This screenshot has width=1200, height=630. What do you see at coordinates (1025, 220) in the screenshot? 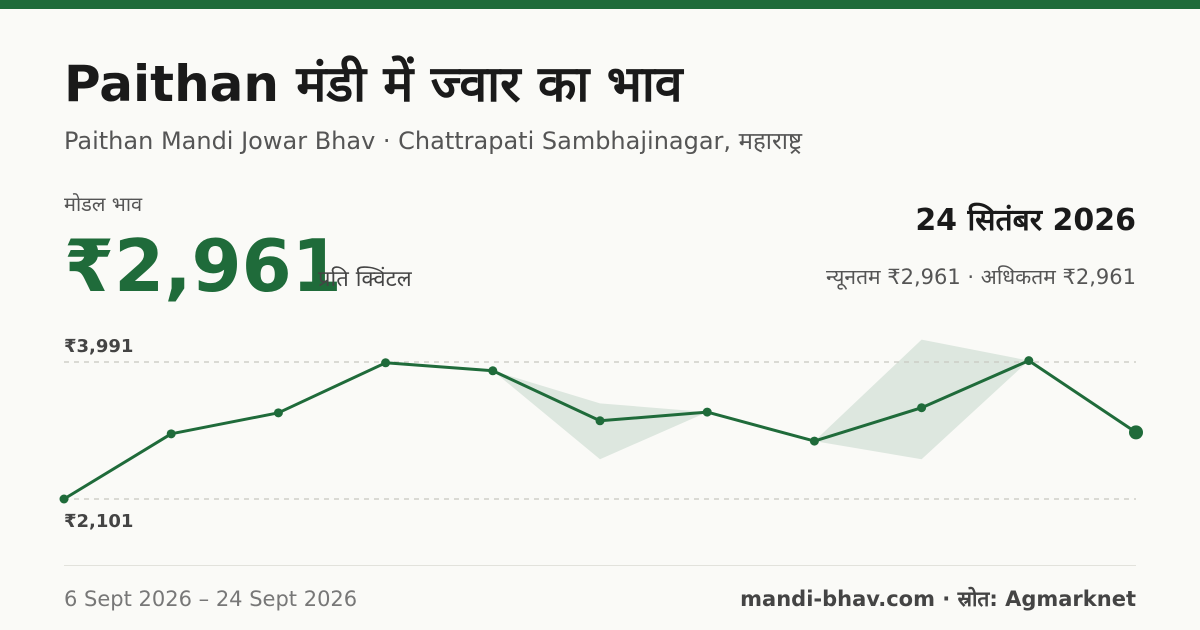
I see `price-date: 24 सितंबर 2026` at bounding box center [1025, 220].